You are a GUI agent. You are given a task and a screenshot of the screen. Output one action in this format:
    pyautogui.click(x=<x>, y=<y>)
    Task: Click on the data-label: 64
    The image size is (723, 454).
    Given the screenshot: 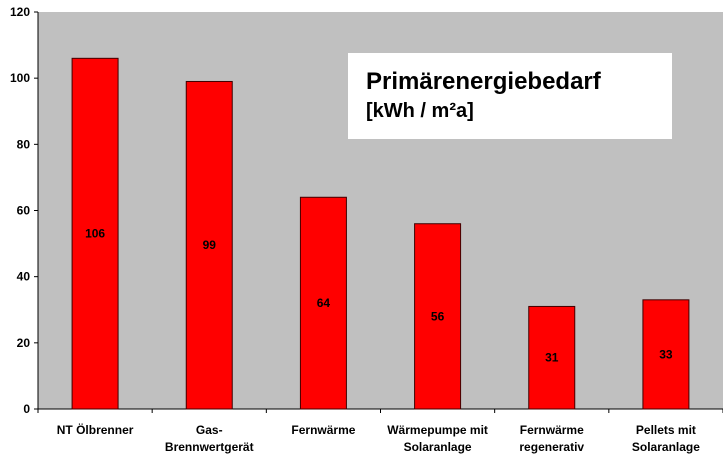 What is the action you would take?
    pyautogui.click(x=324, y=303)
    